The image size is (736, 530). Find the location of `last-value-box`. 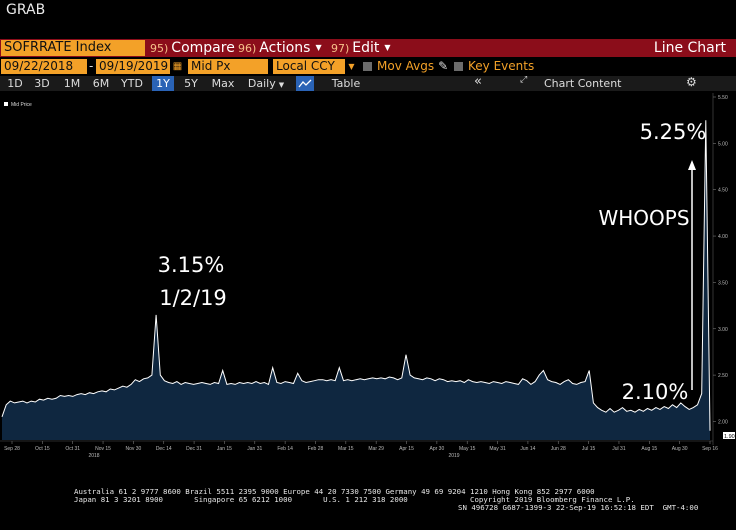

last-value-box is located at coordinates (729, 435).